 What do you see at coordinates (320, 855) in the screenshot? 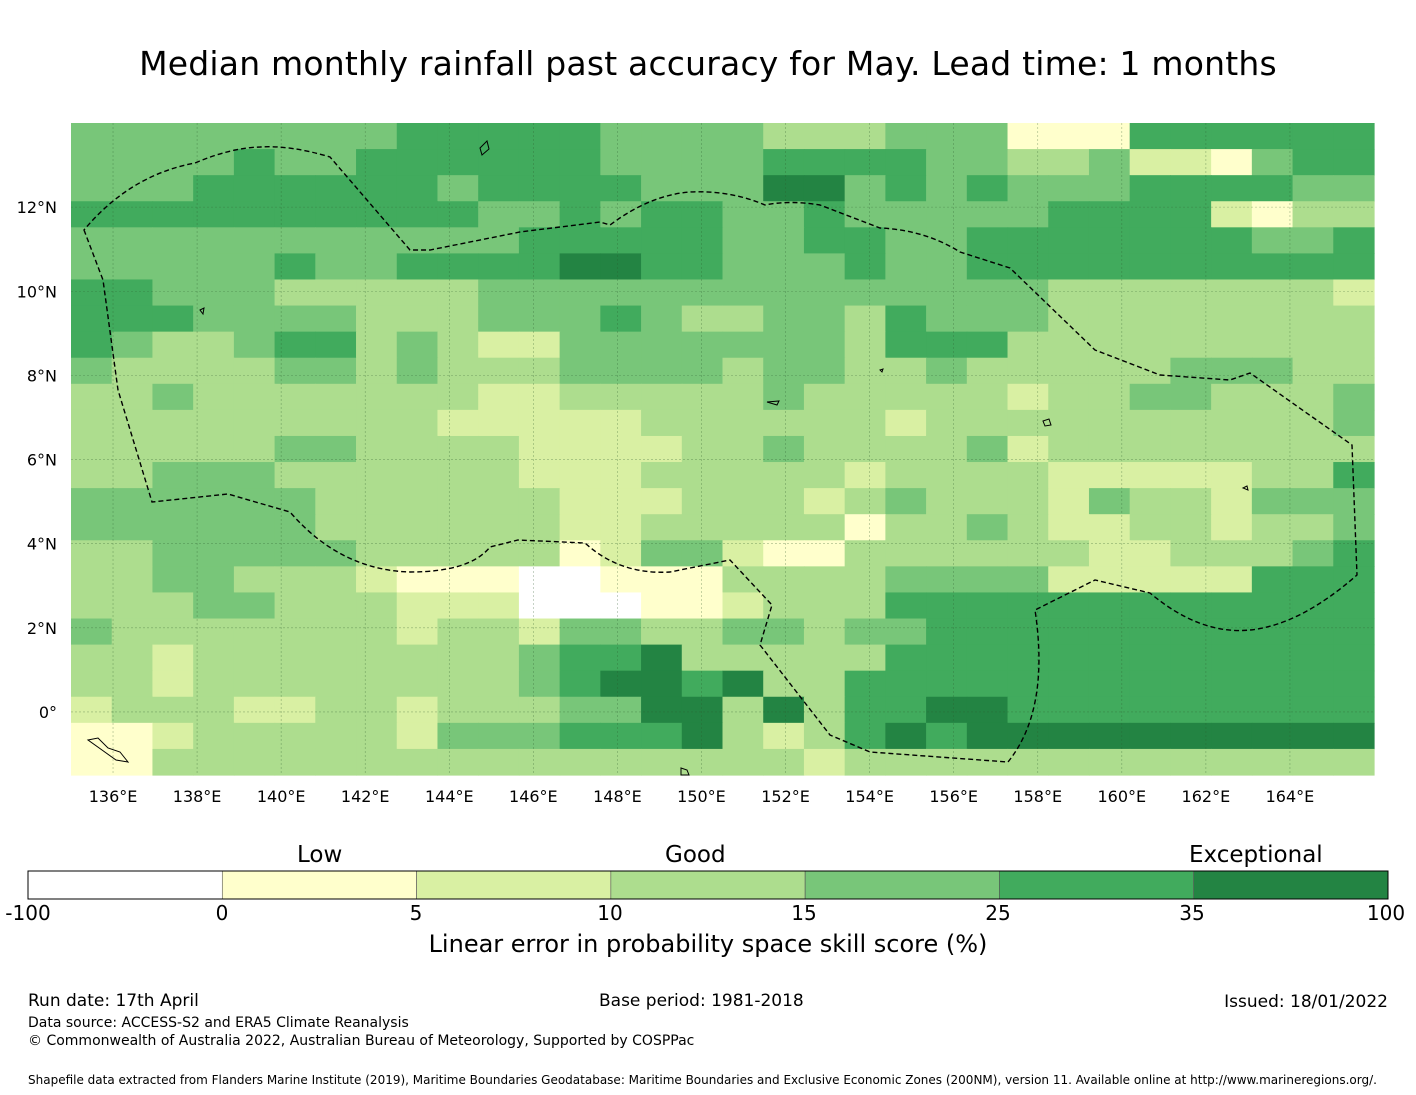
I see `category-low: Low` at bounding box center [320, 855].